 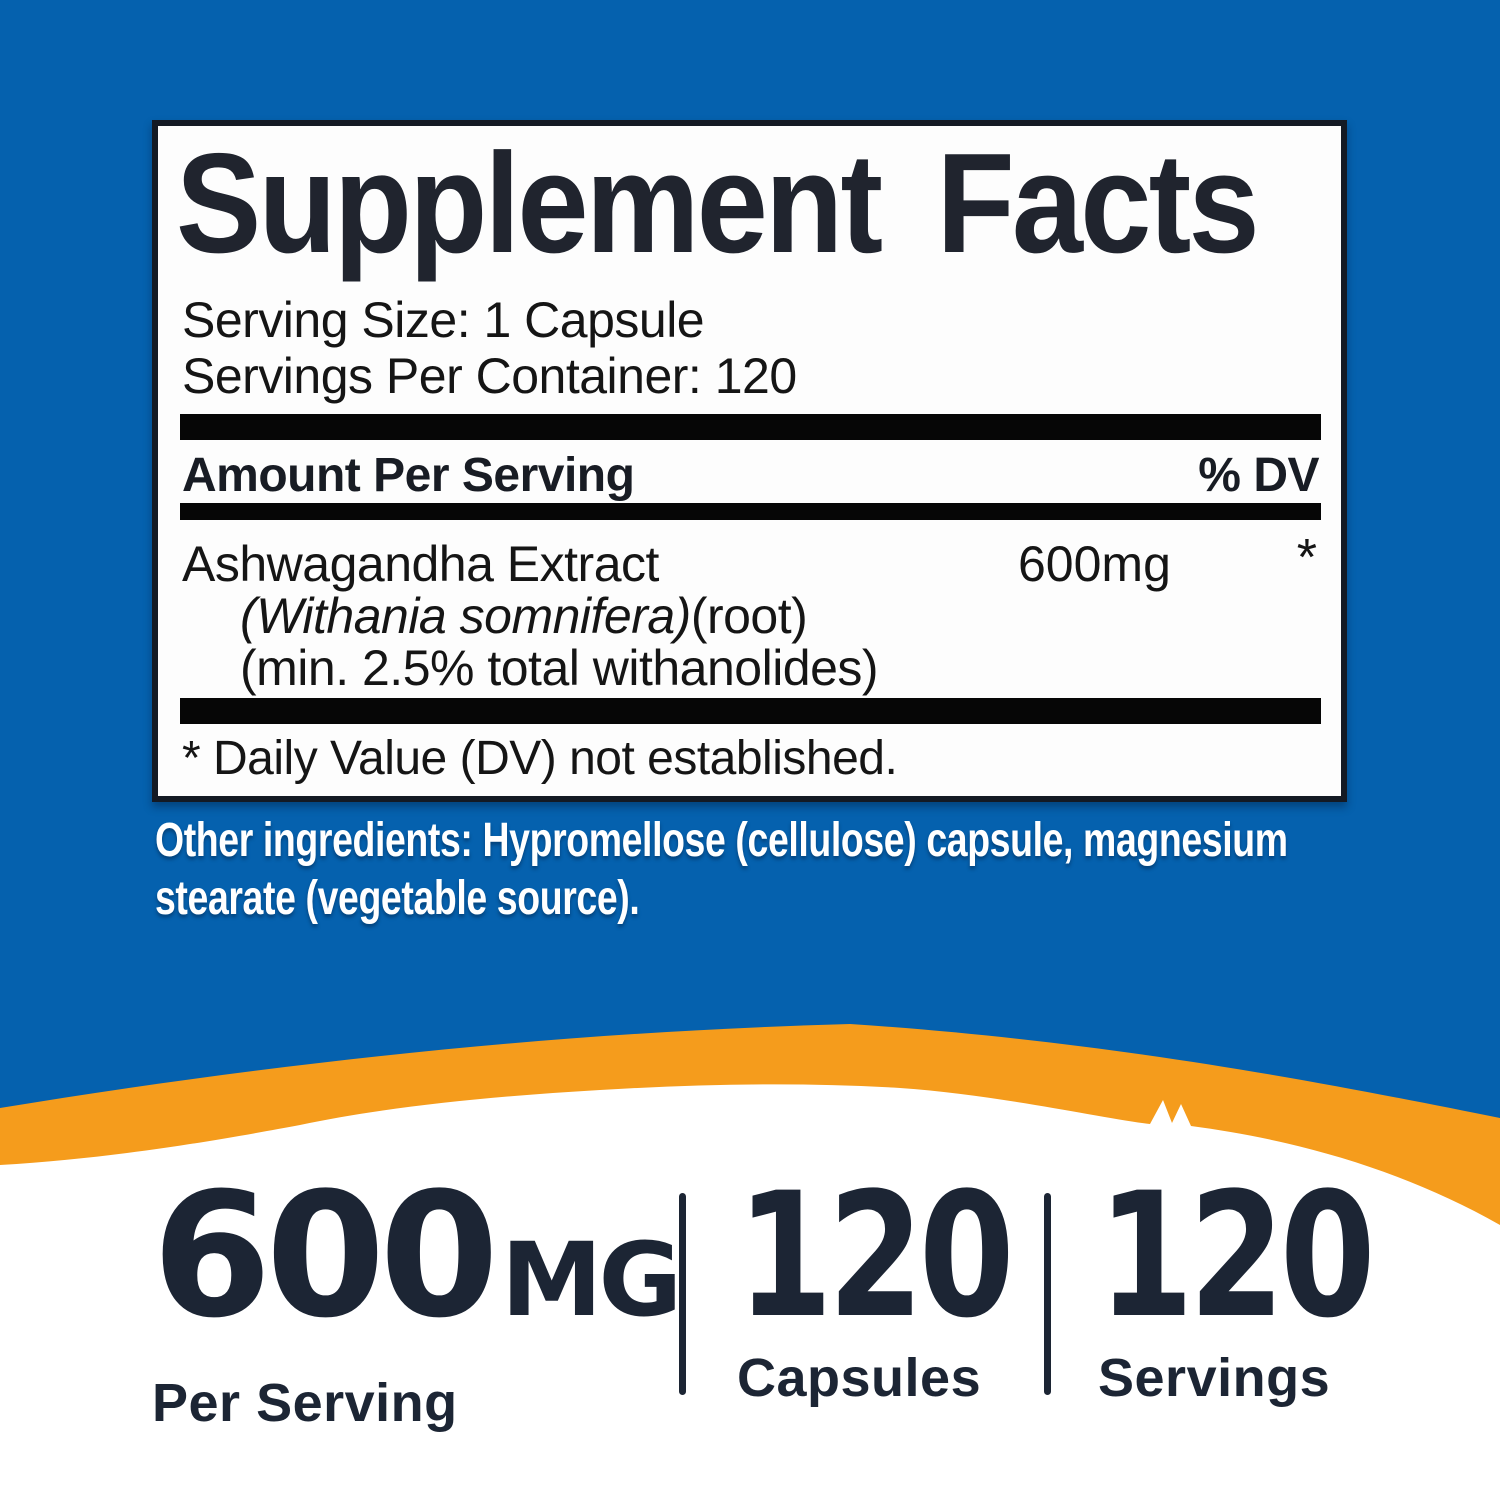 I want to click on serving-size-text: Serving Size: 1 Capsule, so click(x=443, y=320).